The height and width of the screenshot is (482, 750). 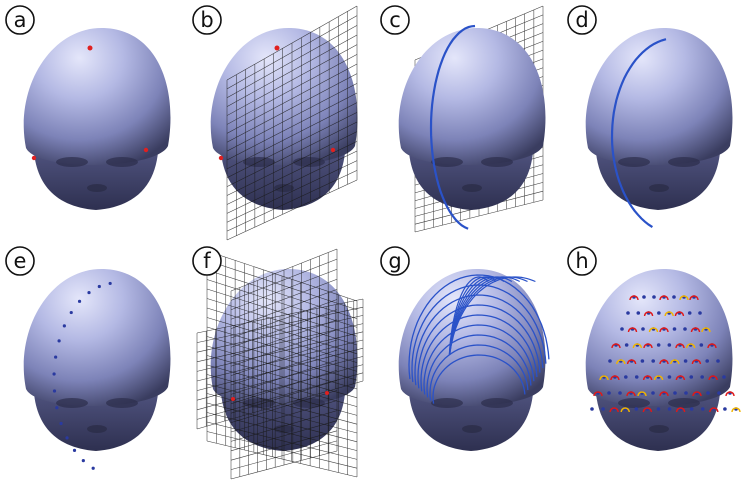 I want to click on panel-label: g, so click(x=395, y=261).